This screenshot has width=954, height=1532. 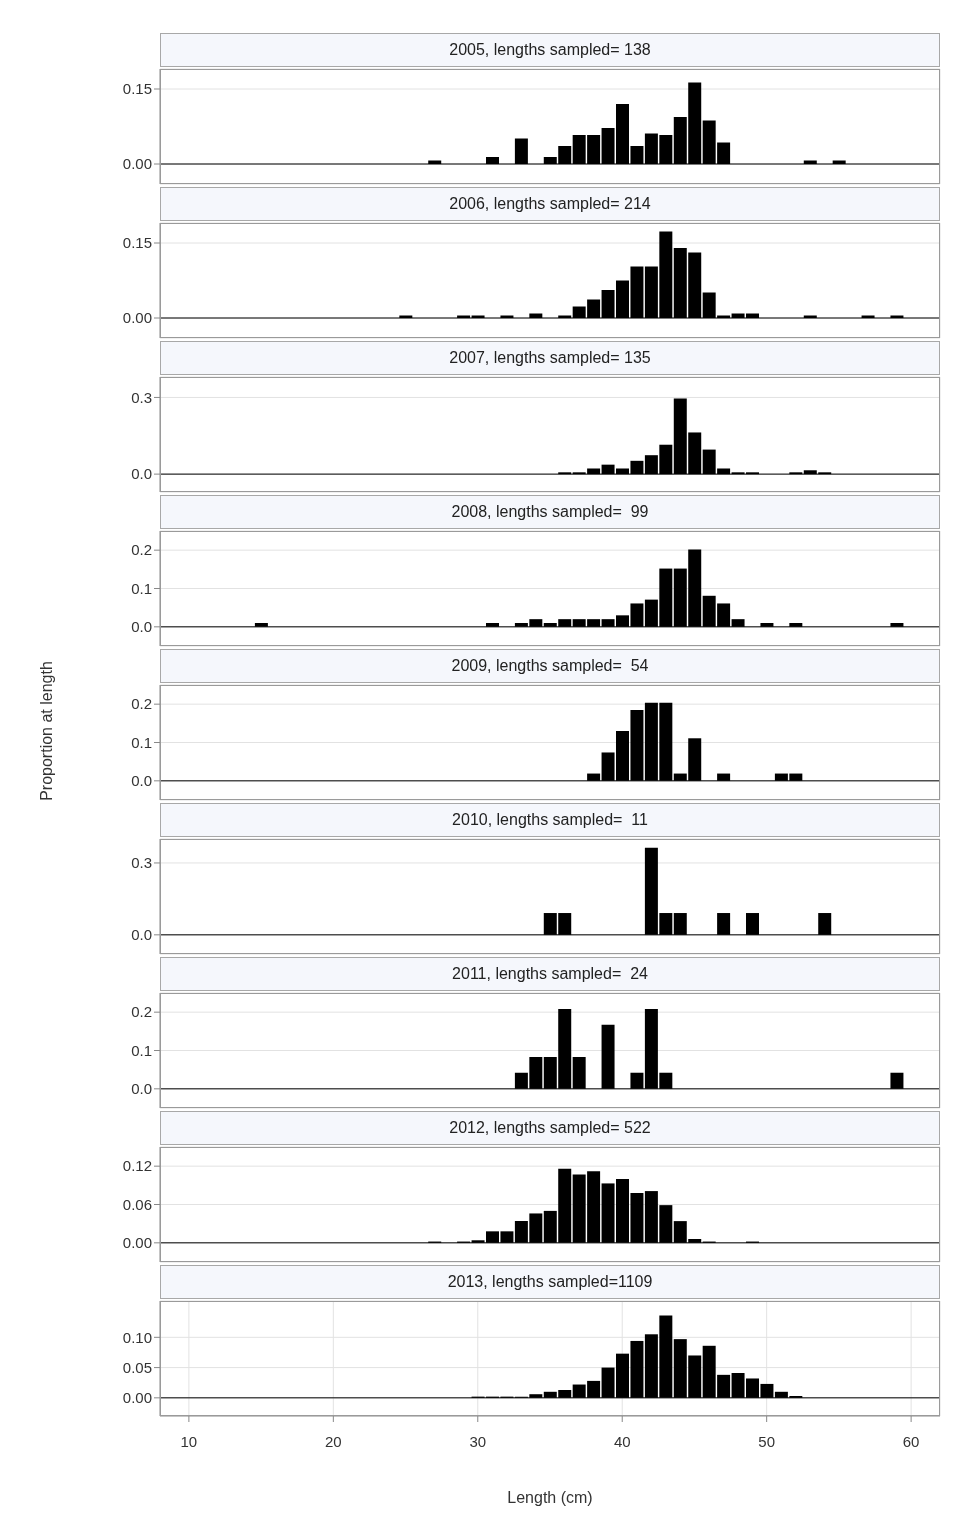 What do you see at coordinates (767, 1441) in the screenshot?
I see `x-tick-label: 50` at bounding box center [767, 1441].